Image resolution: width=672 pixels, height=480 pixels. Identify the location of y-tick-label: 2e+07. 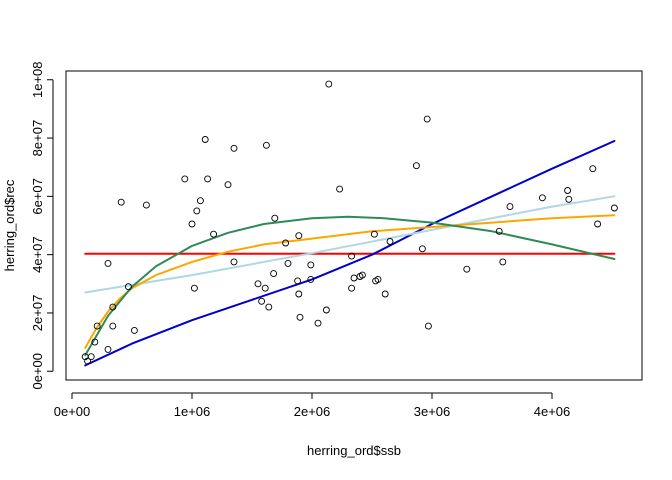
(37, 313).